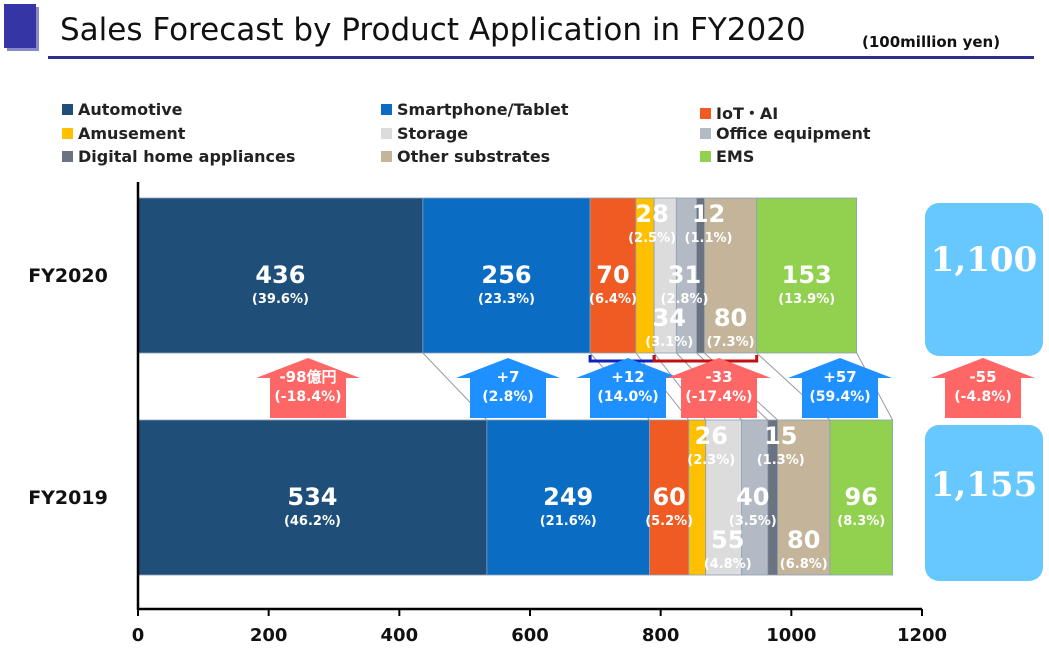 The height and width of the screenshot is (670, 1049). I want to click on x-tick-label: 400, so click(400, 635).